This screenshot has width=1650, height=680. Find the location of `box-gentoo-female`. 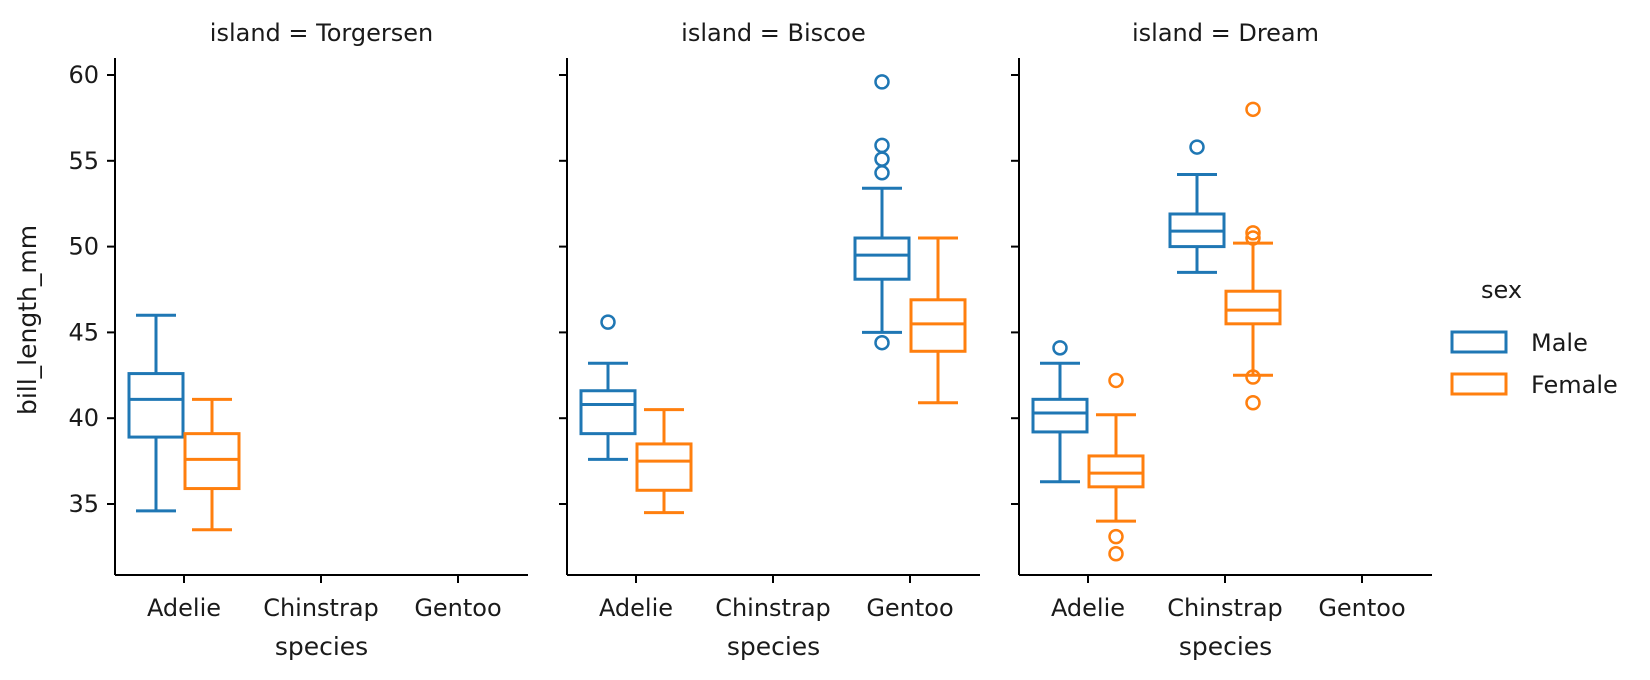

box-gentoo-female is located at coordinates (938, 320).